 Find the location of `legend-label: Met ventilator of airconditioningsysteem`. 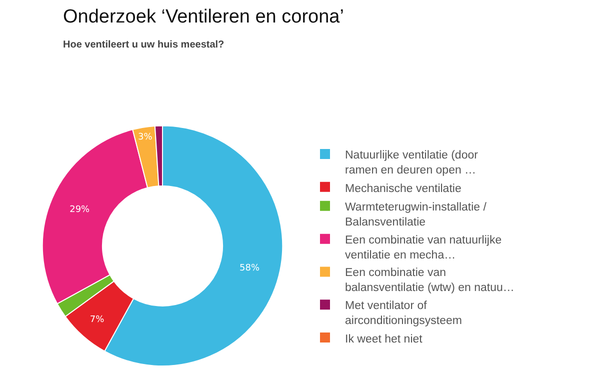

legend-label: Met ventilator of airconditioningsysteem is located at coordinates (403, 314).